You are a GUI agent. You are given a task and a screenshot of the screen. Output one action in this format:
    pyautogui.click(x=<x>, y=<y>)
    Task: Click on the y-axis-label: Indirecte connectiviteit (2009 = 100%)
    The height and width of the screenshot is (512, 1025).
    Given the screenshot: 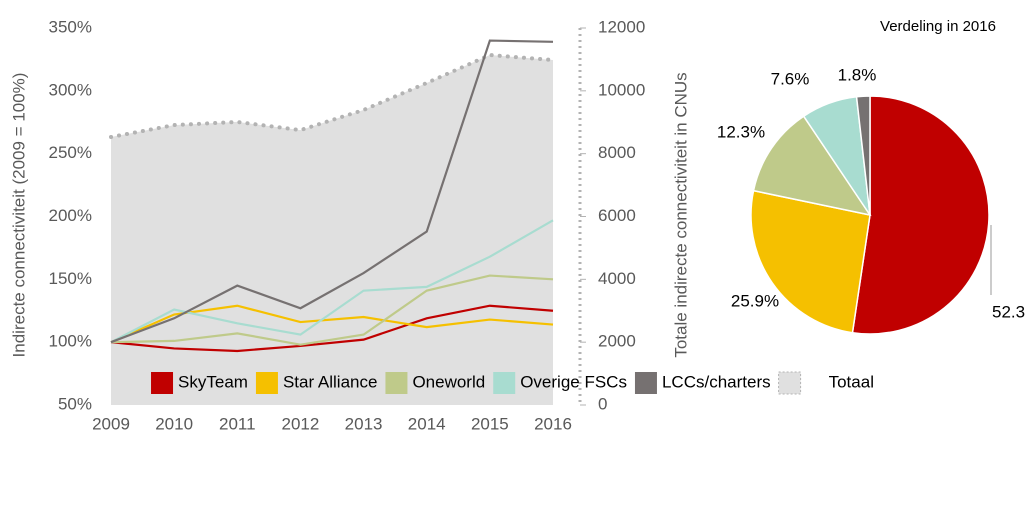 What is the action you would take?
    pyautogui.click(x=18, y=215)
    